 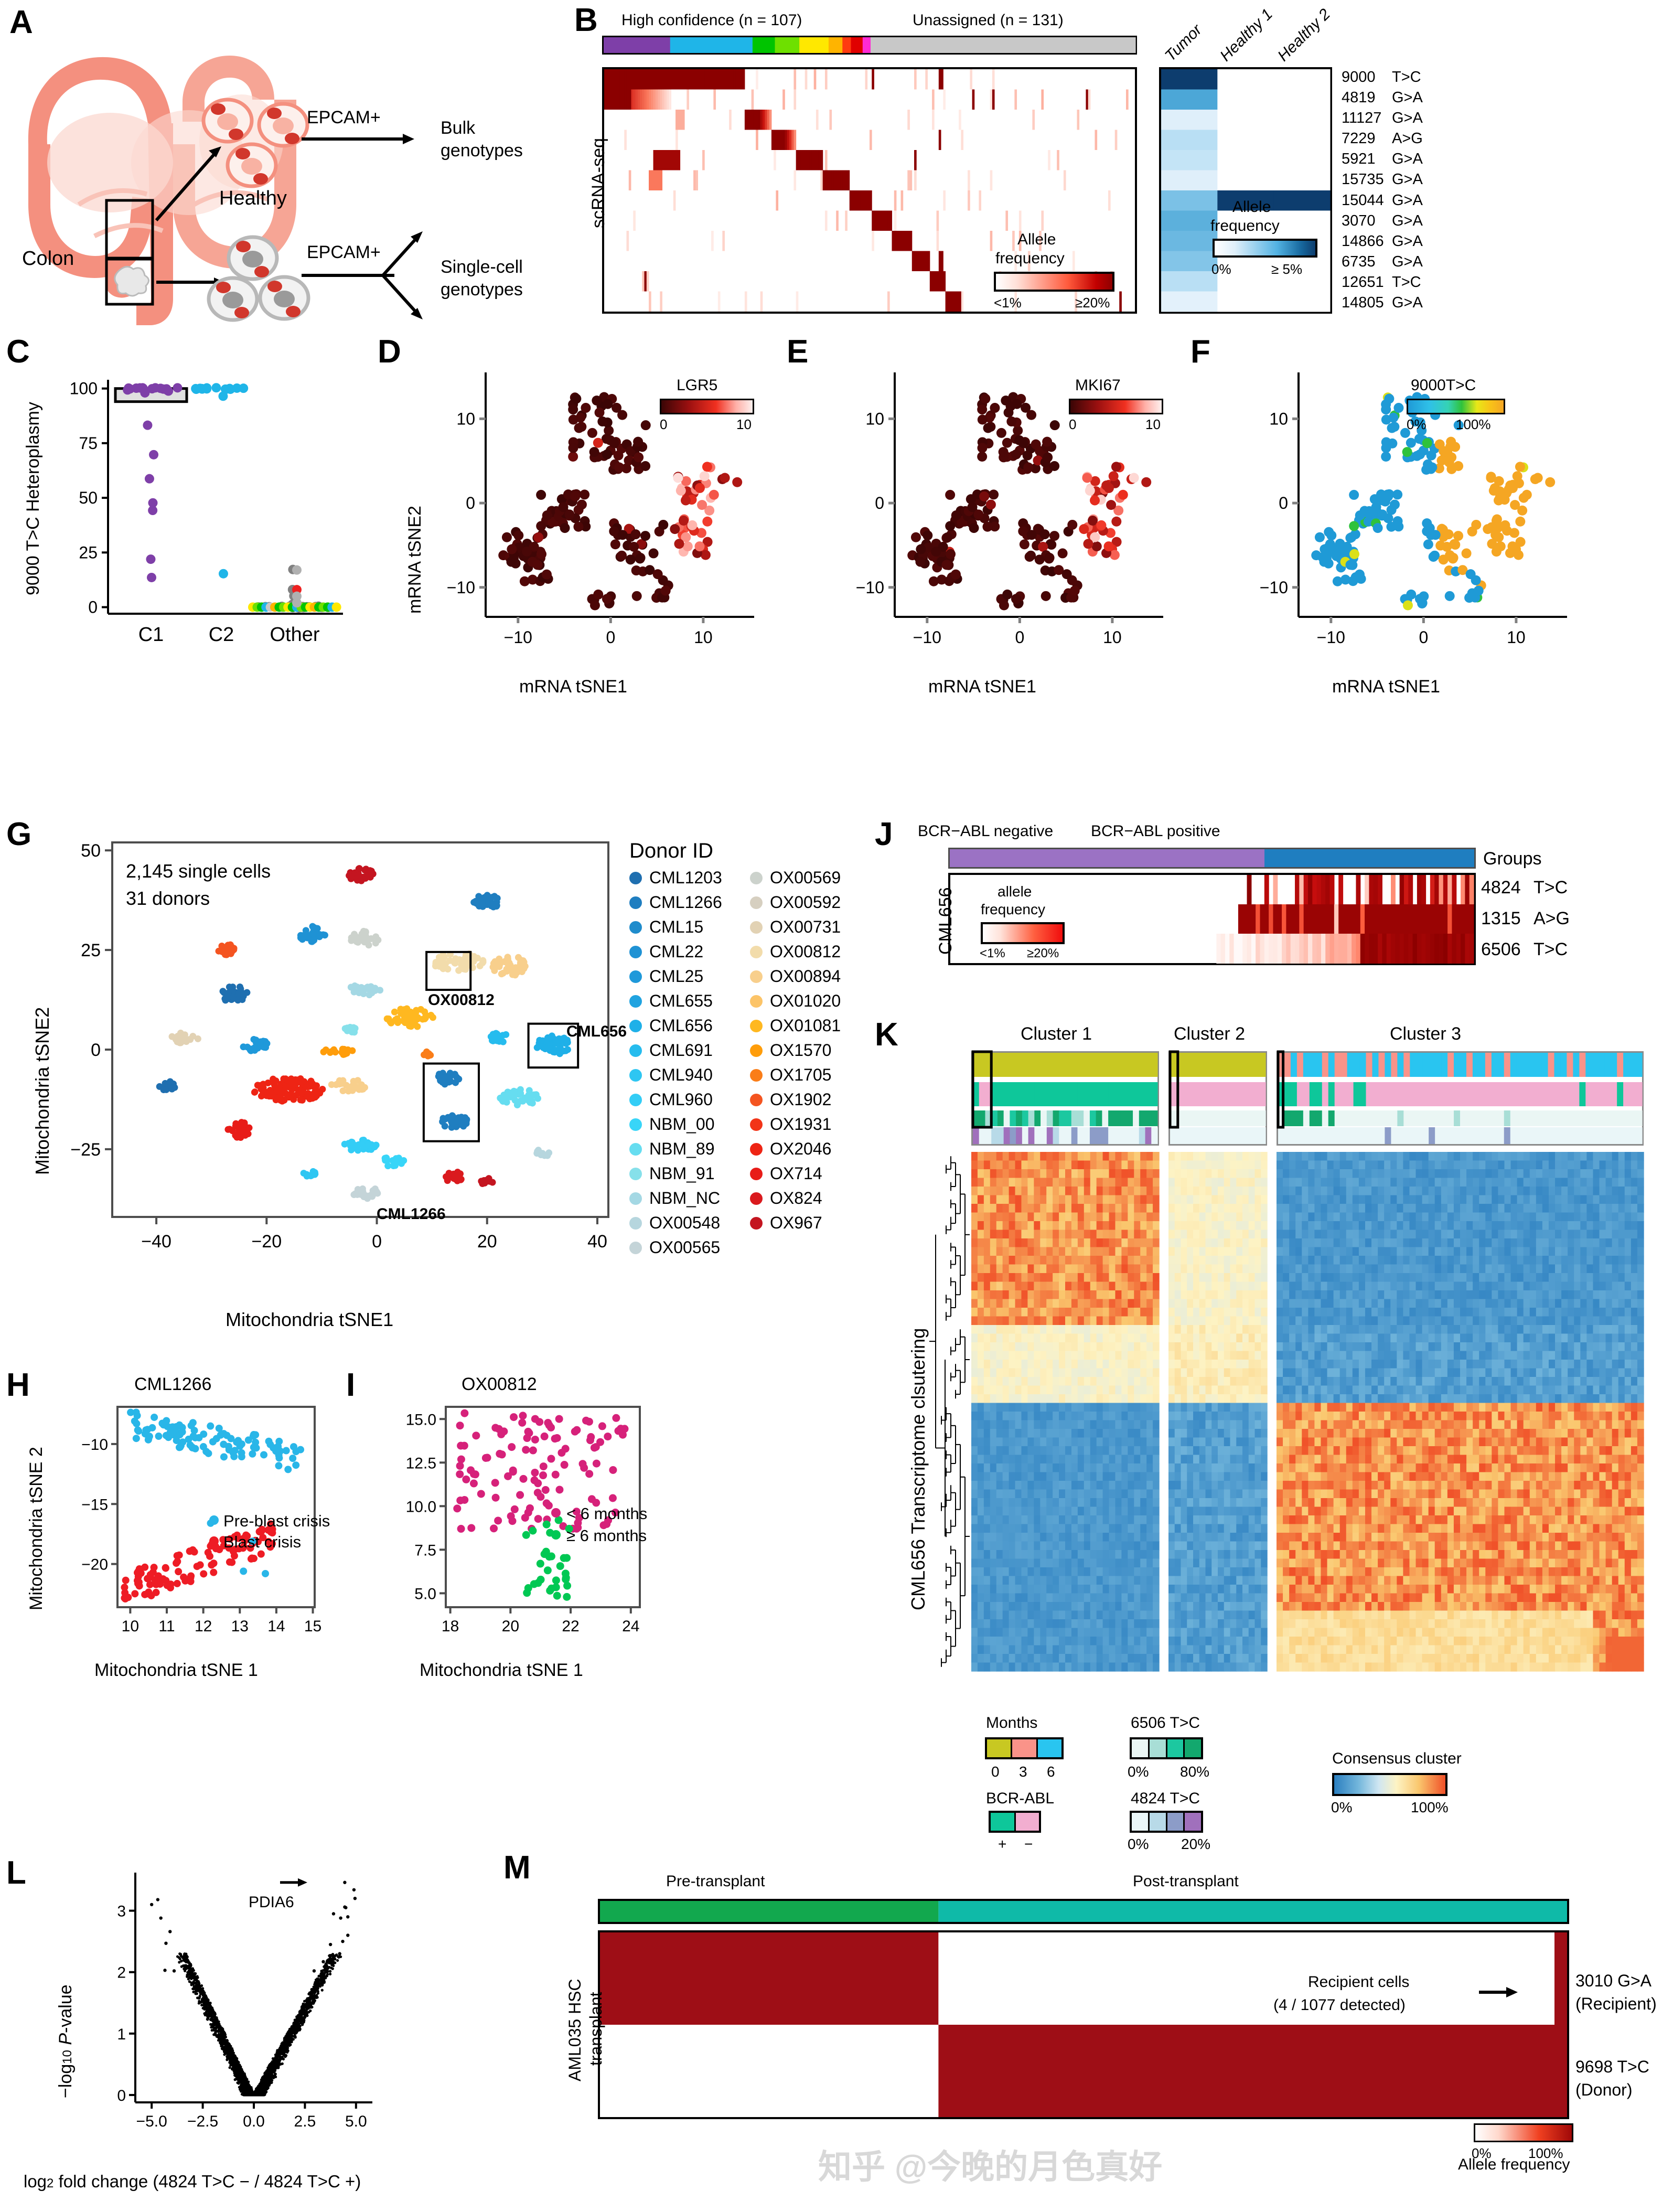 I want to click on panel-l-annotation-pdia6: PDIA6, so click(x=271, y=1902).